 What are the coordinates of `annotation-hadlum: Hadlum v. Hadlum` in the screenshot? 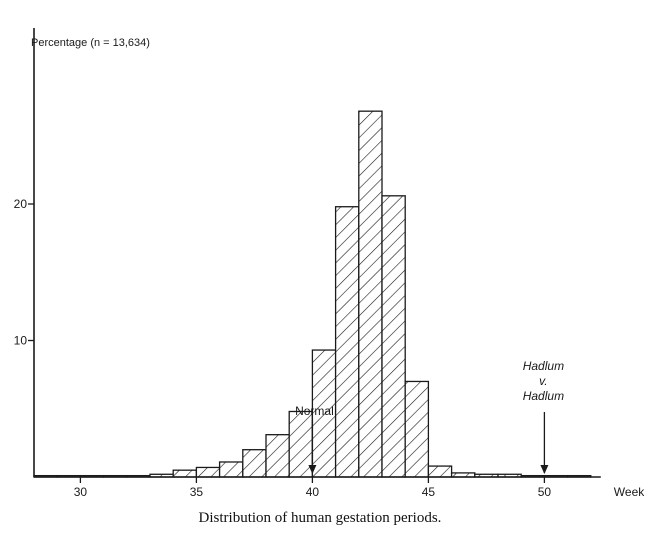 It's located at (543, 381).